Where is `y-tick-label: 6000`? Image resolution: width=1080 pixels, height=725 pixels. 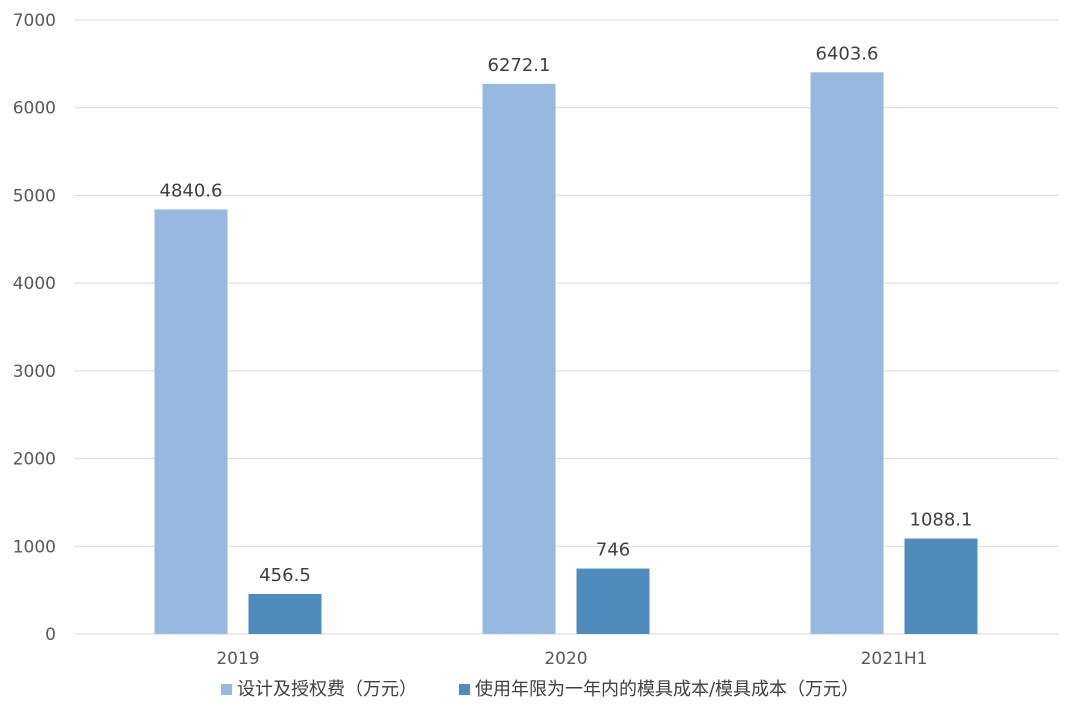
y-tick-label: 6000 is located at coordinates (34, 109).